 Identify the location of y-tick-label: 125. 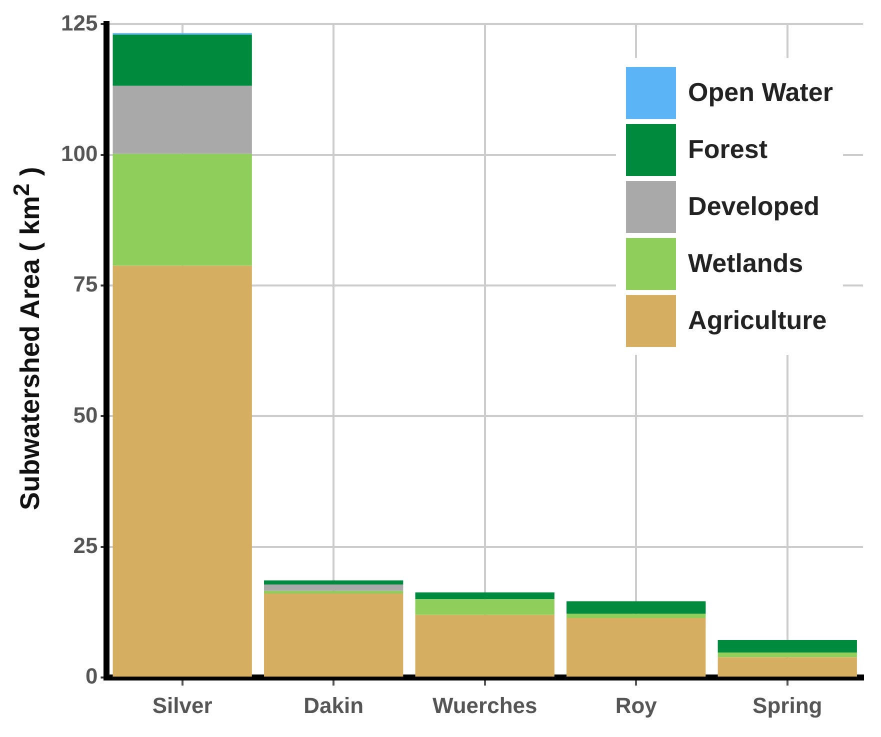
(79, 23).